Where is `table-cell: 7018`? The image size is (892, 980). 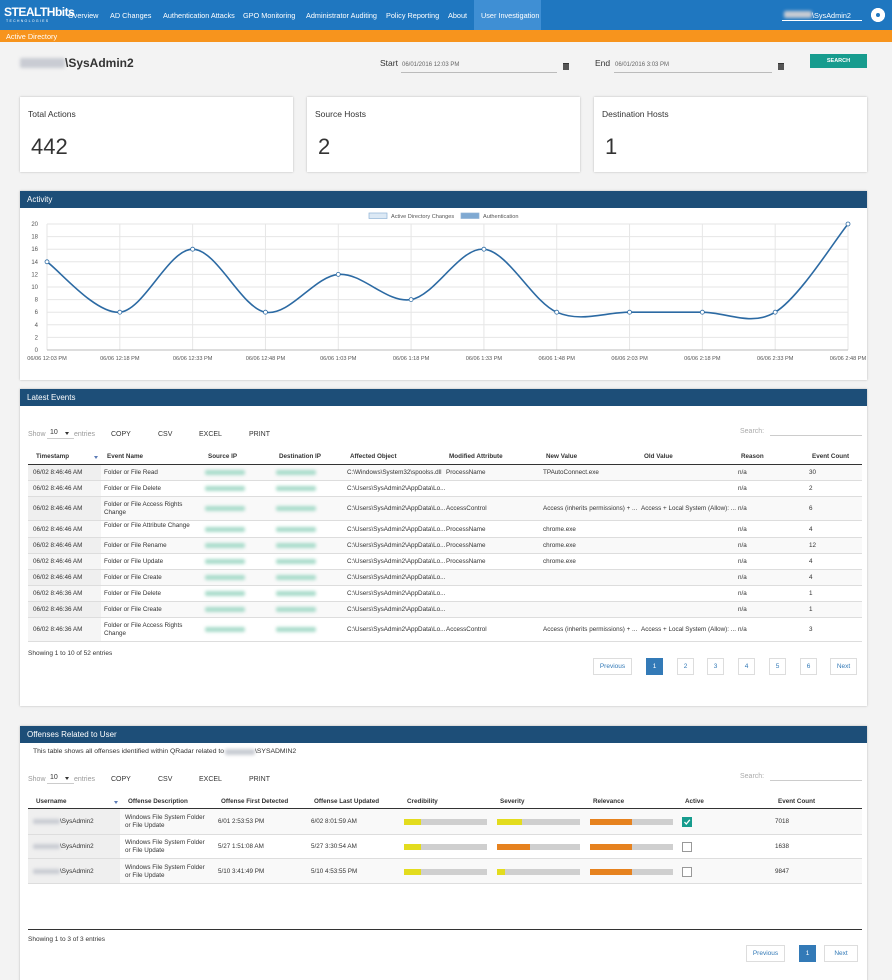
table-cell: 7018 is located at coordinates (782, 821).